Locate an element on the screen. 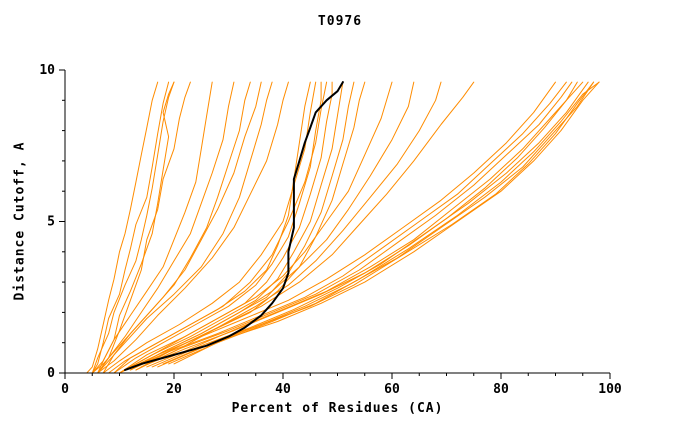  x-tick-label: 20 is located at coordinates (174, 389).